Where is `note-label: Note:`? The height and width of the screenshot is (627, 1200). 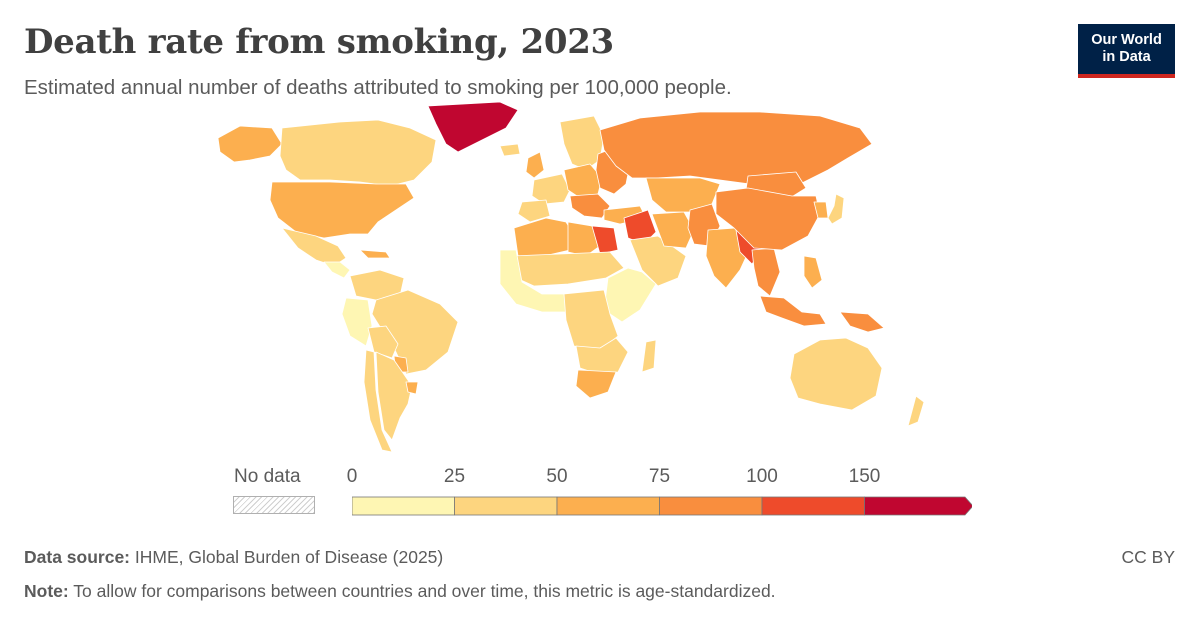
note-label: Note: is located at coordinates (46, 591).